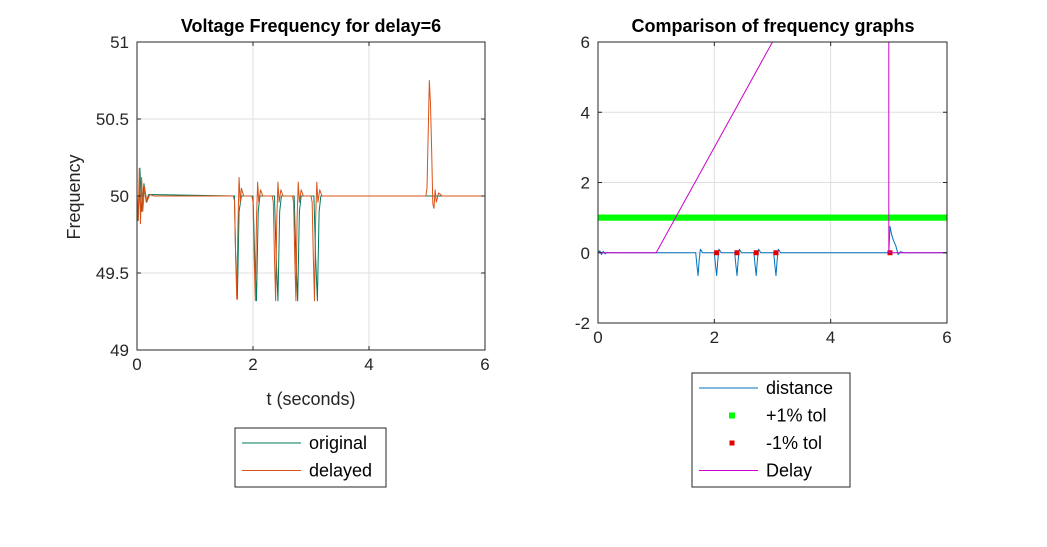  What do you see at coordinates (119, 42) in the screenshot?
I see `left-chart-y-tick-label: 51` at bounding box center [119, 42].